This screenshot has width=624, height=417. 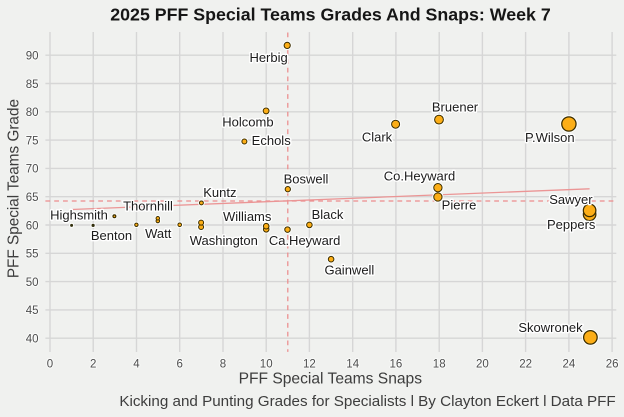 I want to click on svg-text: 85, so click(x=32, y=85).